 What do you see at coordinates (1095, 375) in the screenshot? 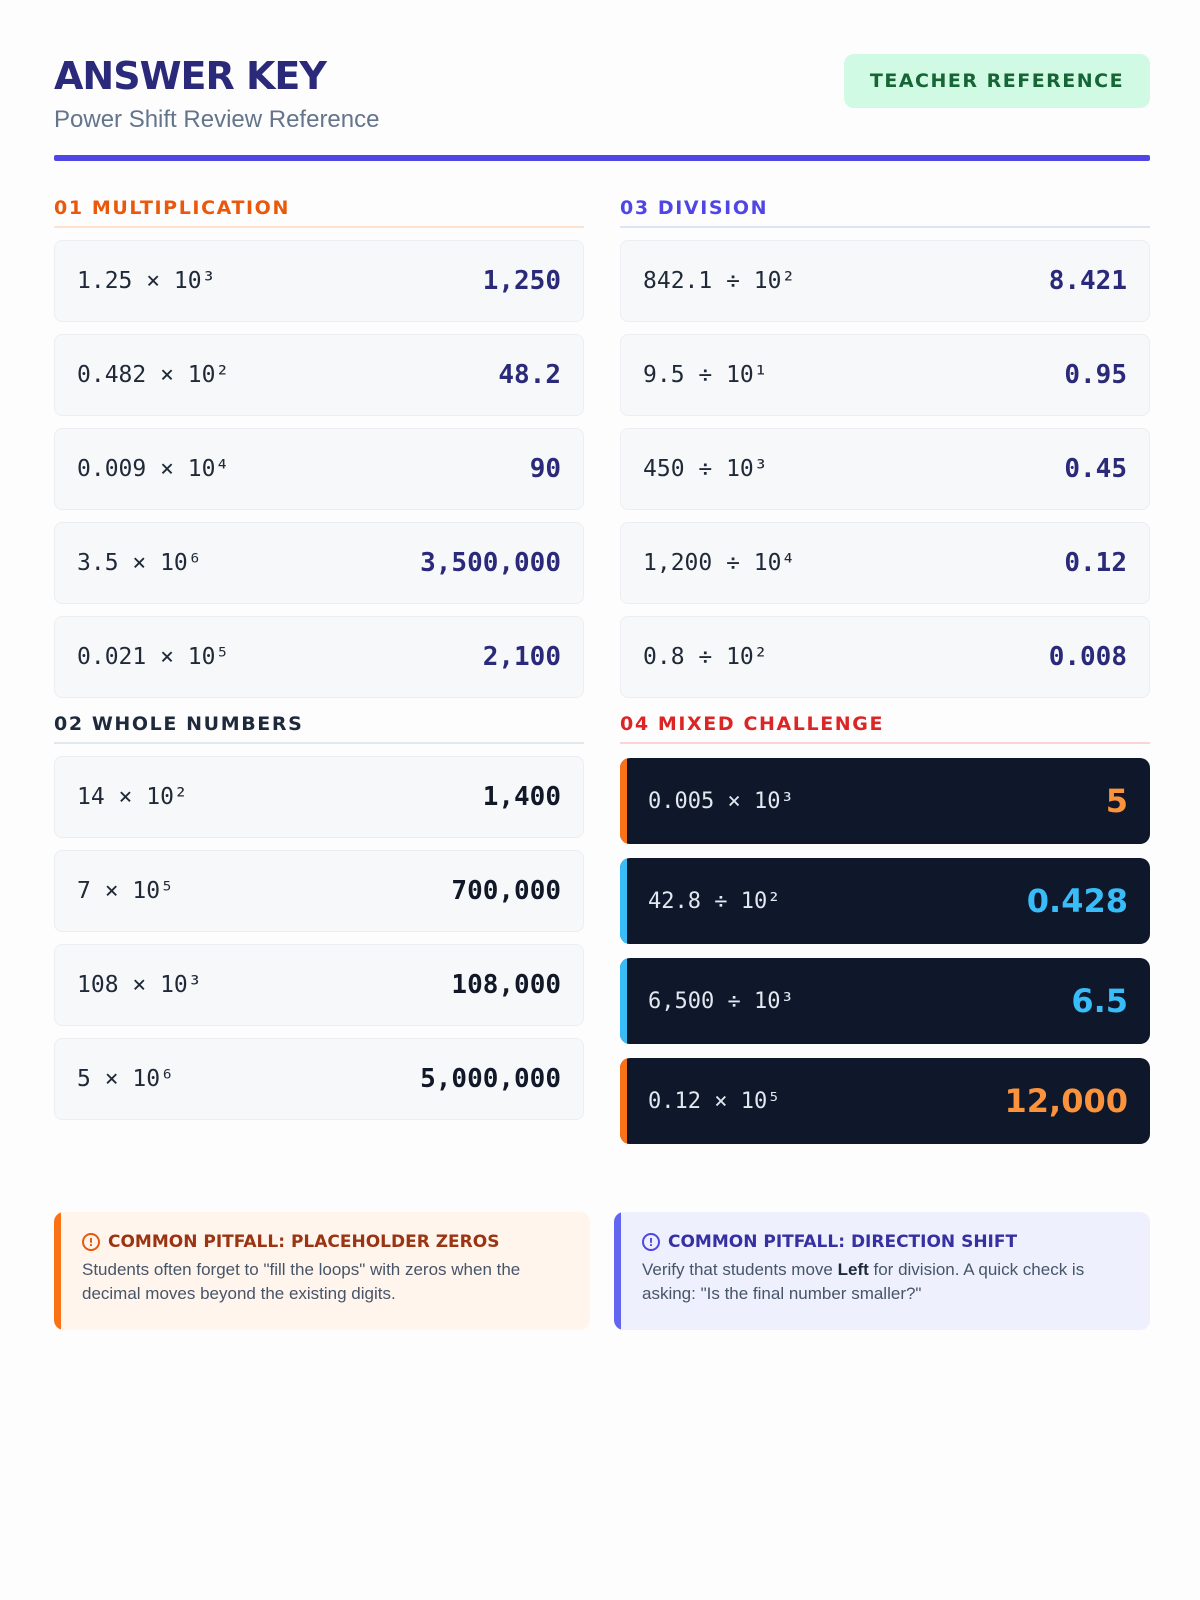
I see `problem-answer: 0.95` at bounding box center [1095, 375].